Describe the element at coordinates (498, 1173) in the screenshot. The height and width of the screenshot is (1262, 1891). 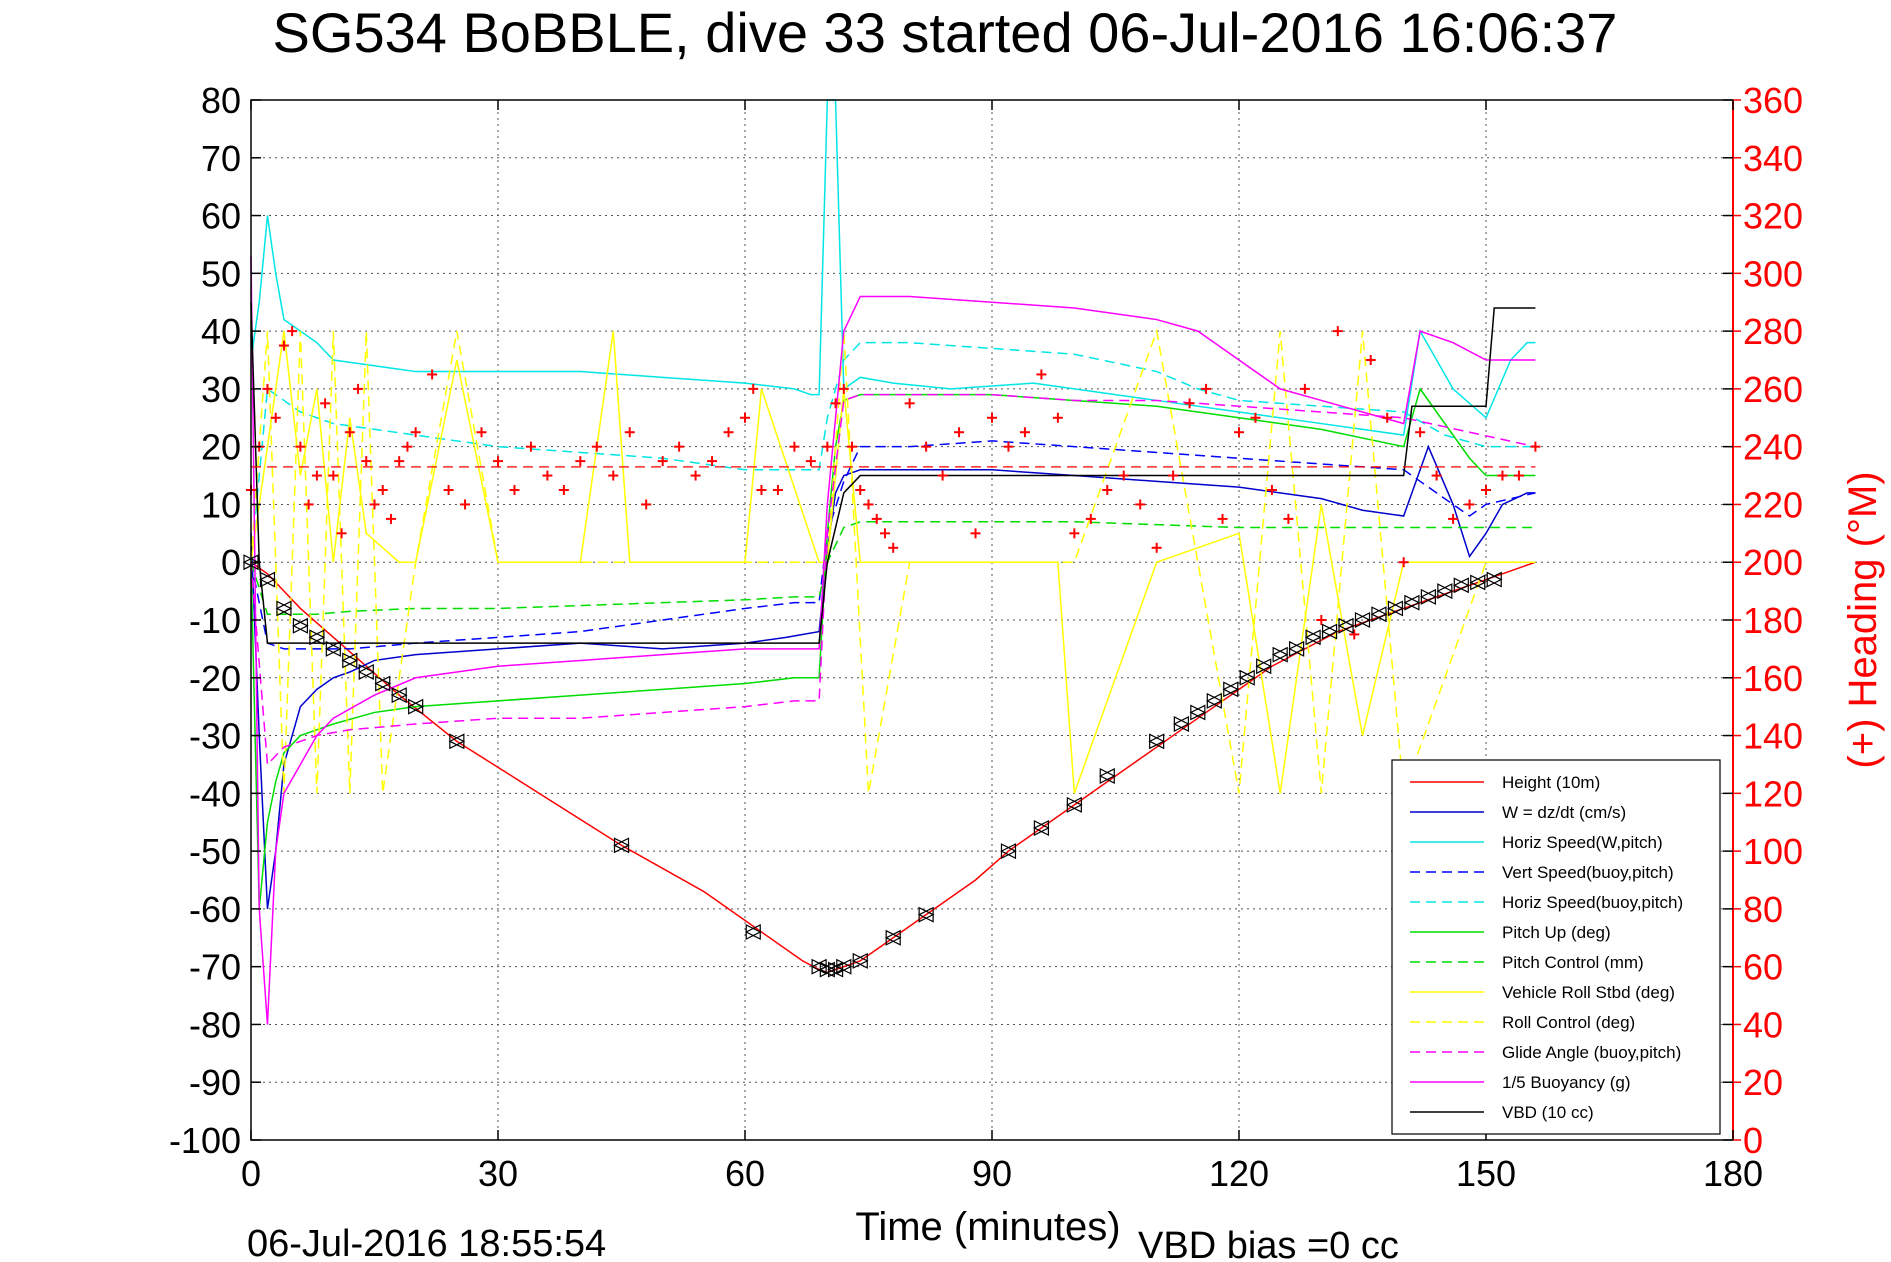
I see `x-tick-label: 30` at that location.